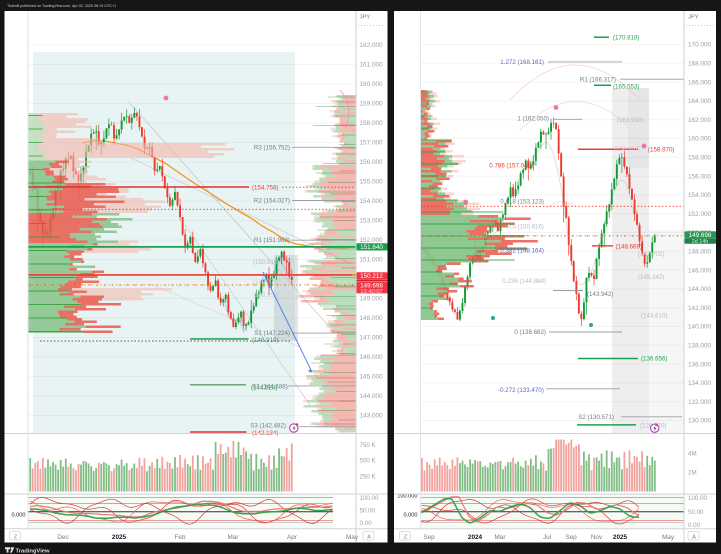 This screenshot has height=554, width=721. Describe the element at coordinates (700, 101) in the screenshot. I see `svg-text: 164.000` at that location.